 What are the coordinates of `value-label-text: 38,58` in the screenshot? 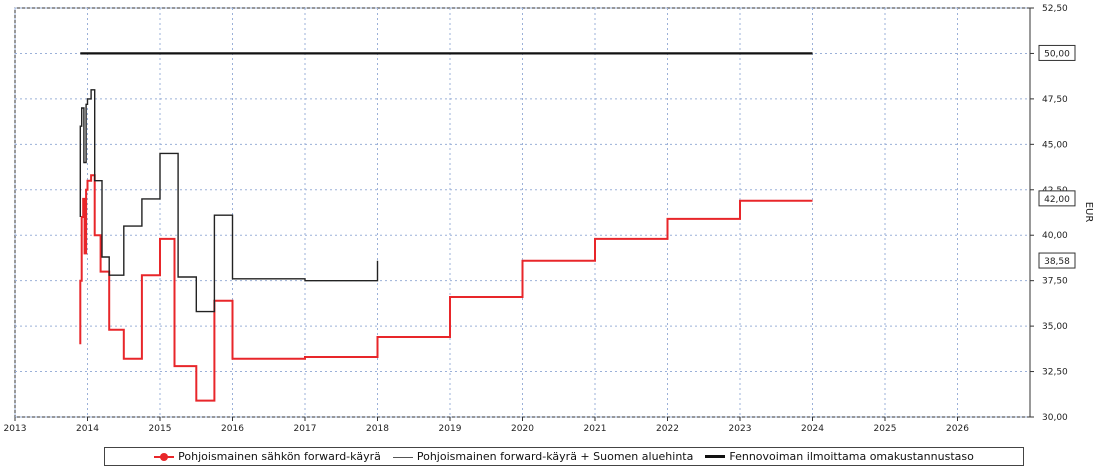 It's located at (1057, 262).